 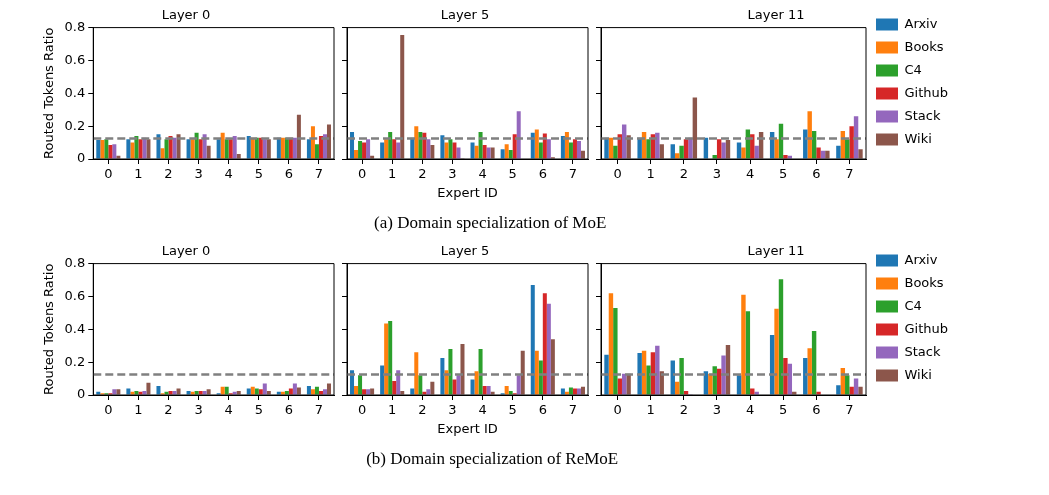 I want to click on text: (b) Domain specialization of ReMoE, so click(x=492, y=459).